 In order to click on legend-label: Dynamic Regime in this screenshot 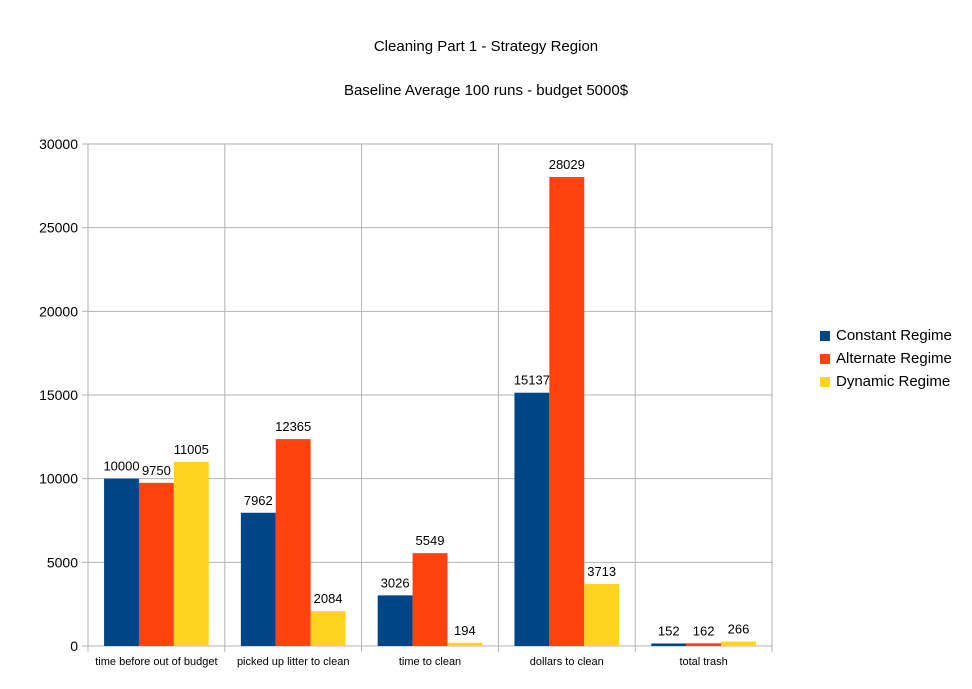, I will do `click(893, 381)`.